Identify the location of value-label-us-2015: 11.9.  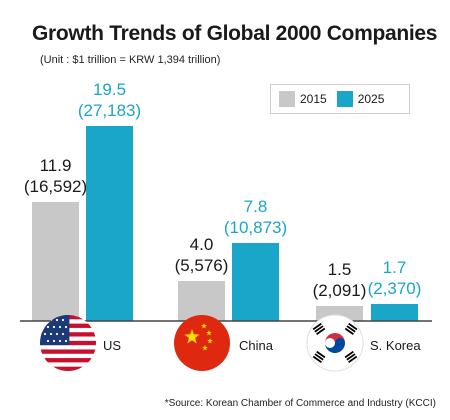
(56, 165).